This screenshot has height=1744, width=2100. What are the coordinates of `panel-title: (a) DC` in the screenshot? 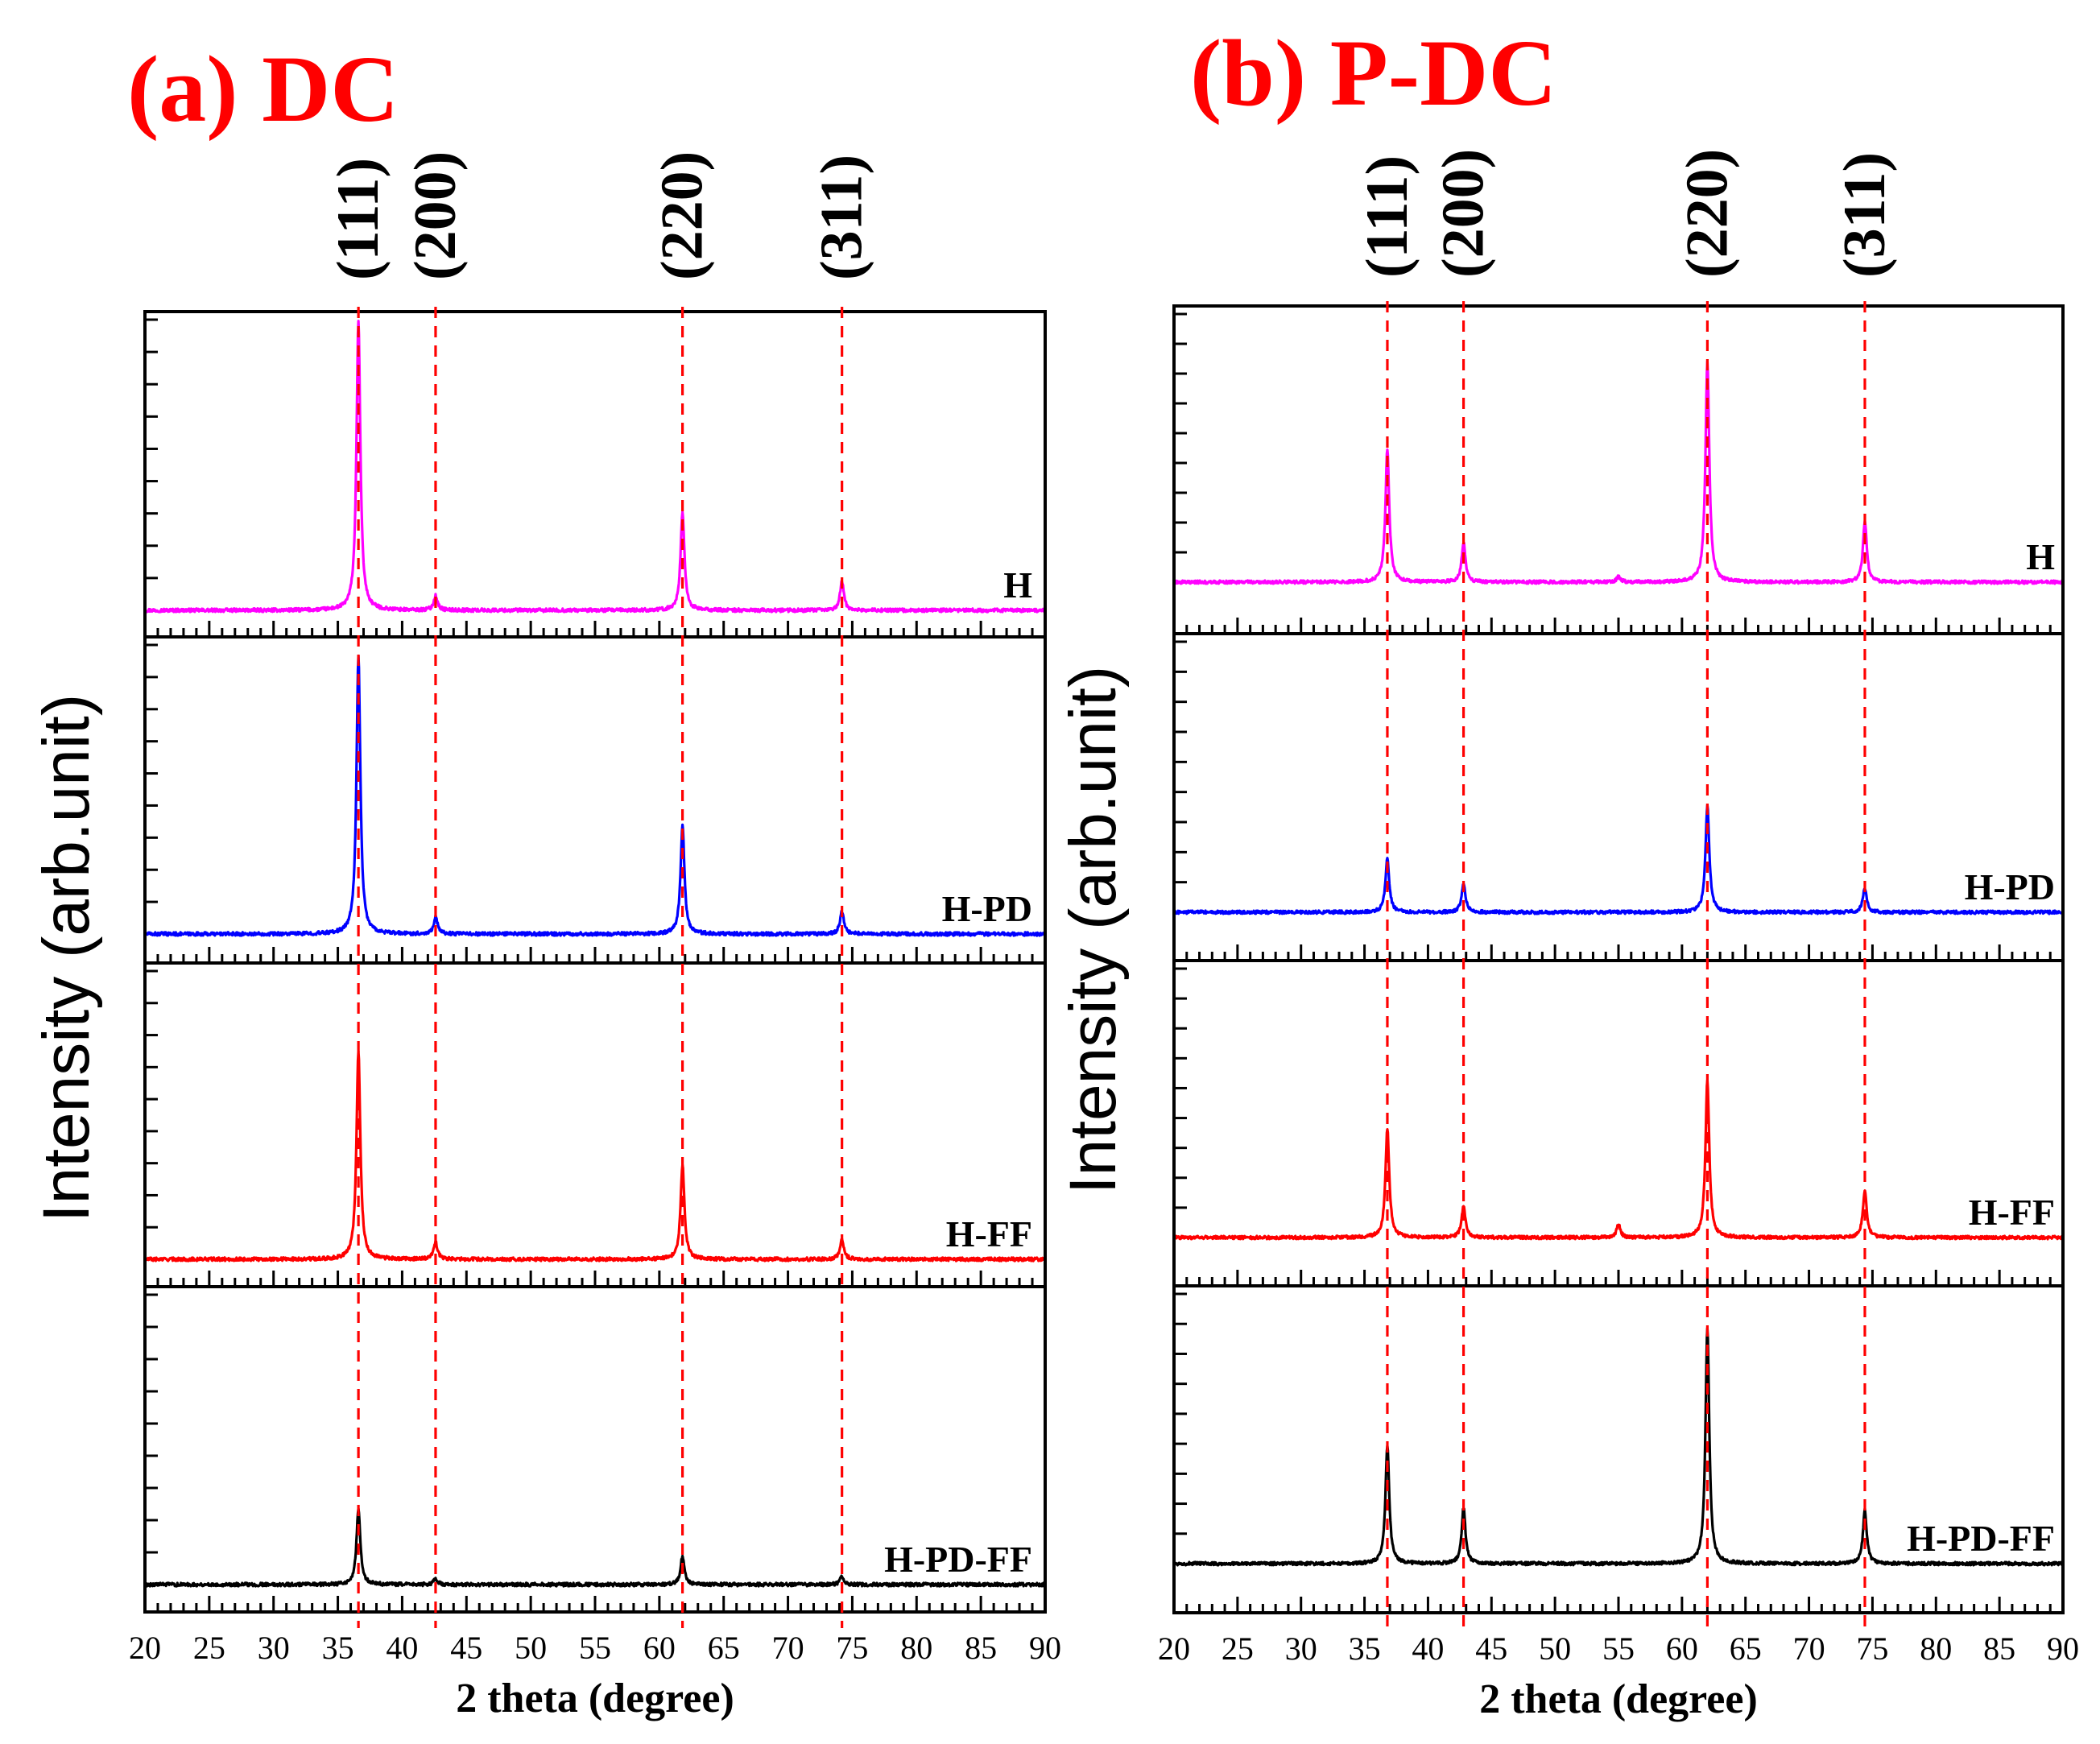 It's located at (263, 89).